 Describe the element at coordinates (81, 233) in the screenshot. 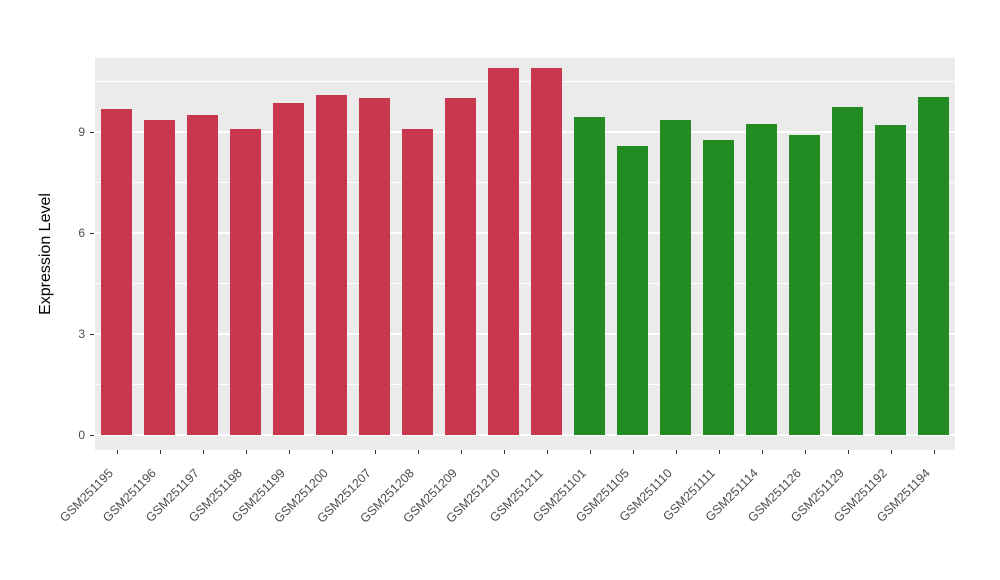

I see `y-tick-label: 6` at that location.